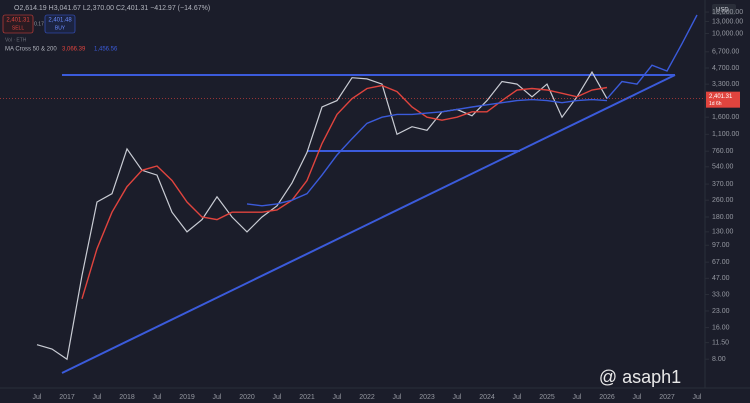 The width and height of the screenshot is (750, 403). What do you see at coordinates (727, 33) in the screenshot?
I see `y-tick-label: 10,000.00` at bounding box center [727, 33].